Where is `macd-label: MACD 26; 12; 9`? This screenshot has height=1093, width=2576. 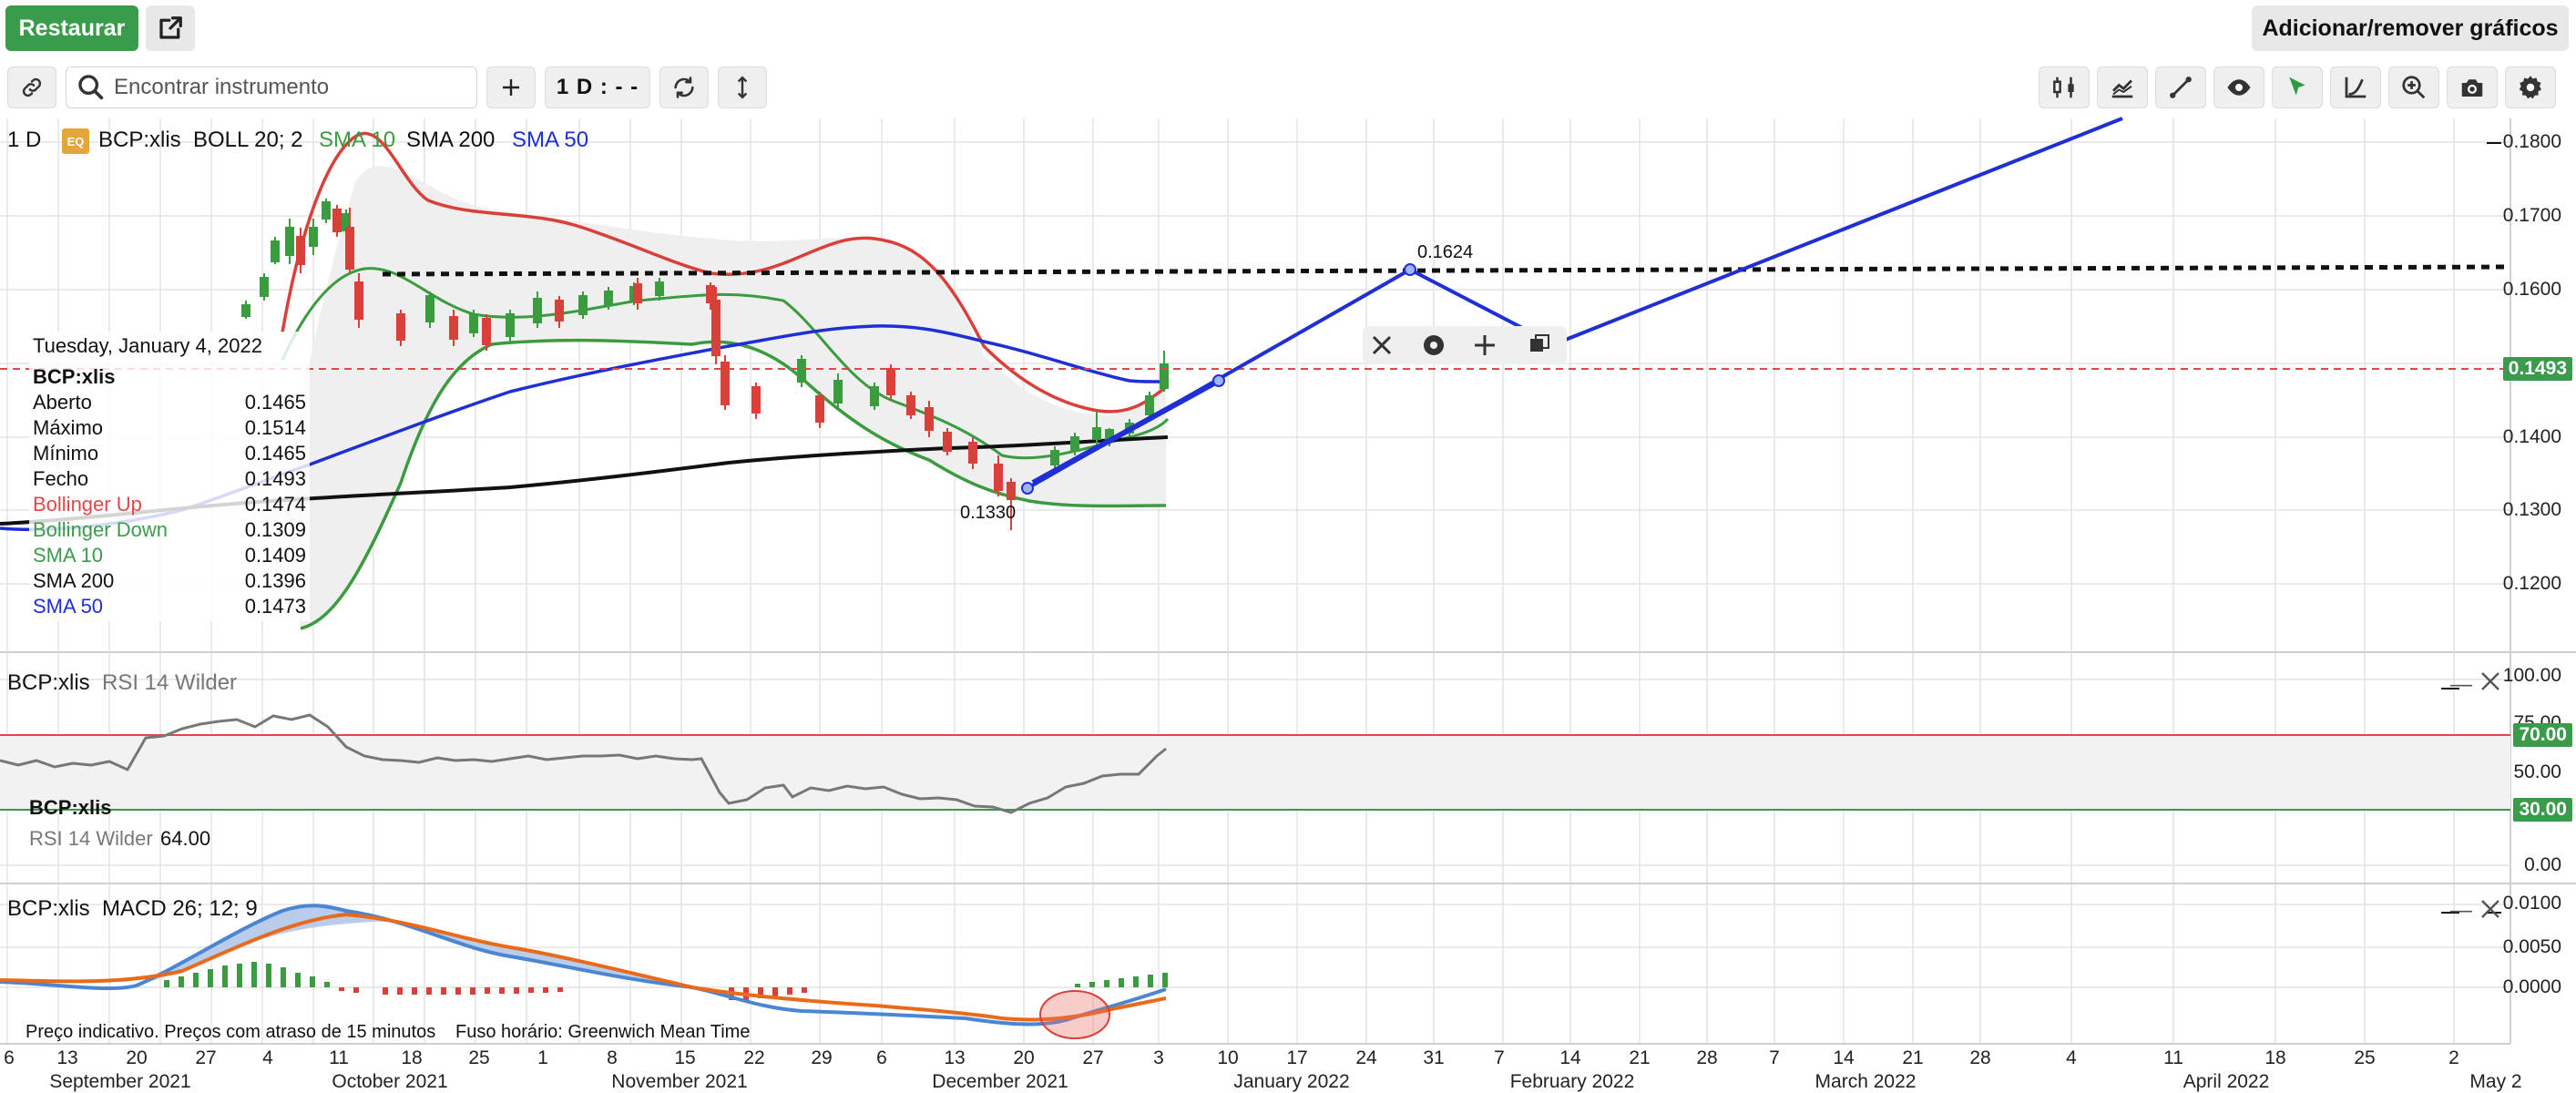 macd-label: MACD 26; 12; 9 is located at coordinates (180, 909).